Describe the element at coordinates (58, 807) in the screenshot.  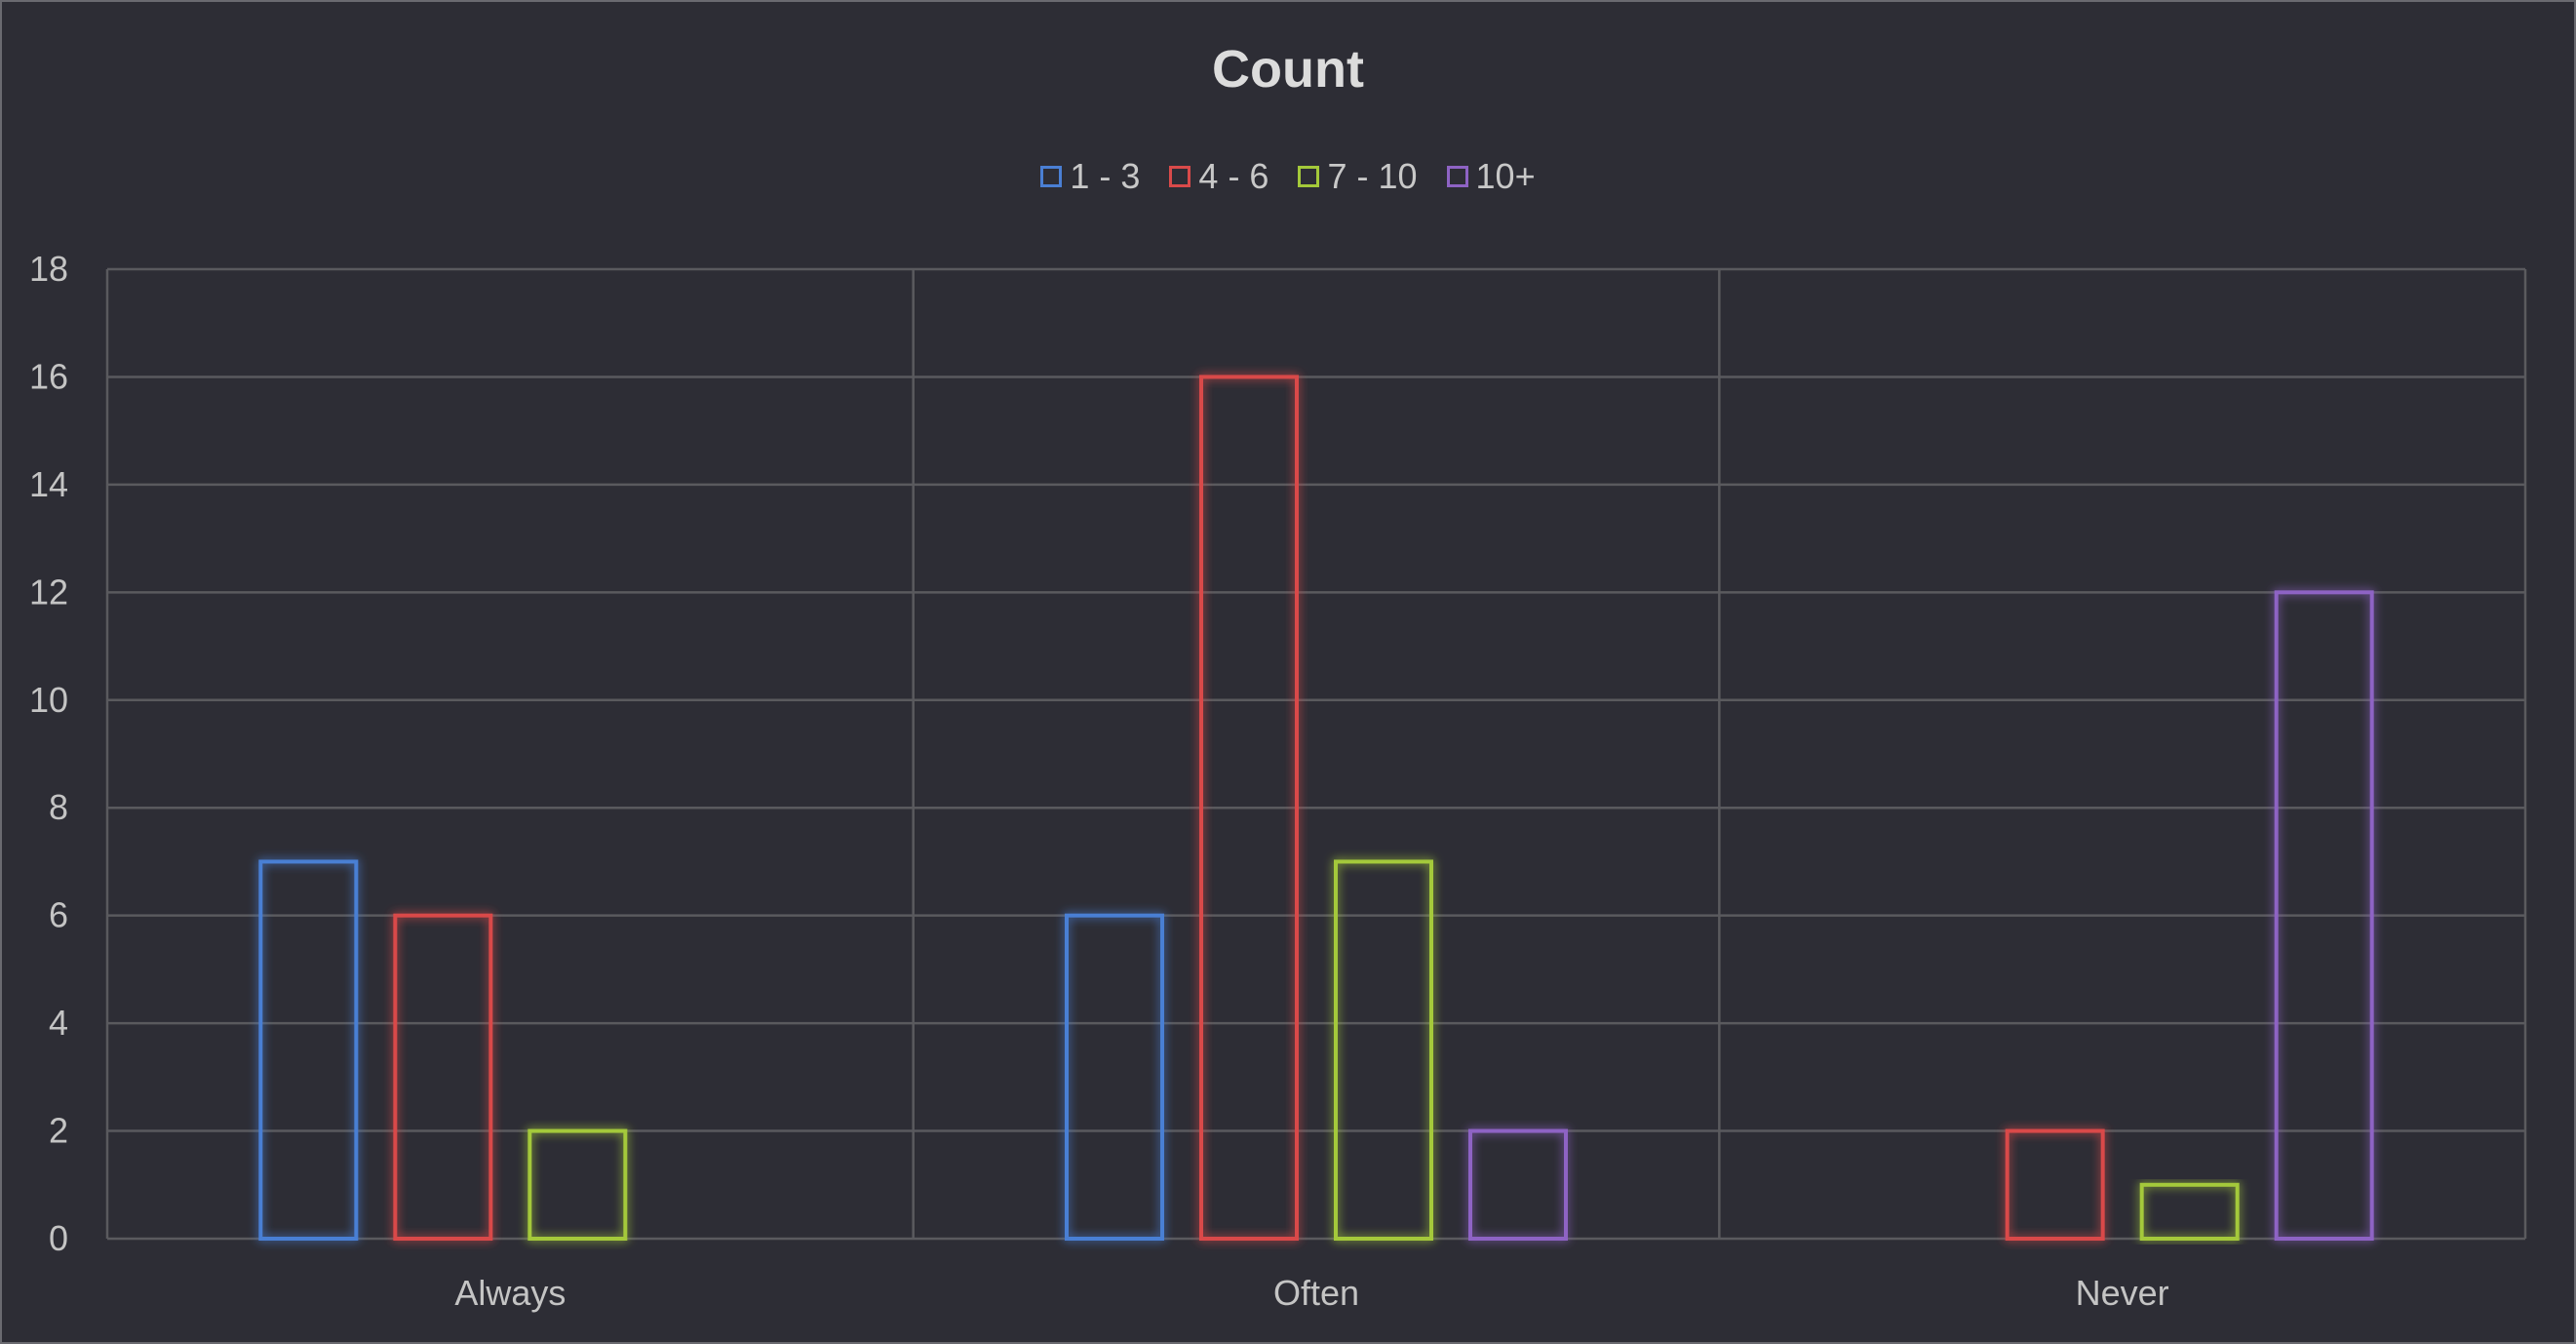
I see `y-tick-label: 8` at that location.